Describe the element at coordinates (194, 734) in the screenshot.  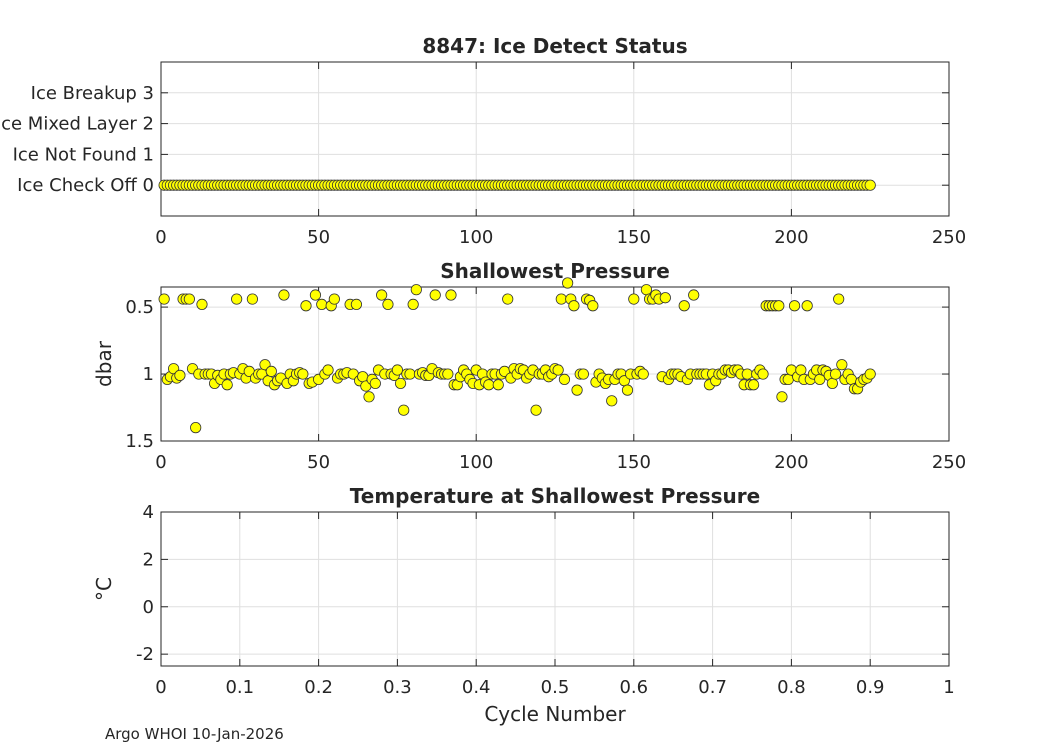
I see `footer-credit: Argo WHOI 10-Jan-2026` at that location.